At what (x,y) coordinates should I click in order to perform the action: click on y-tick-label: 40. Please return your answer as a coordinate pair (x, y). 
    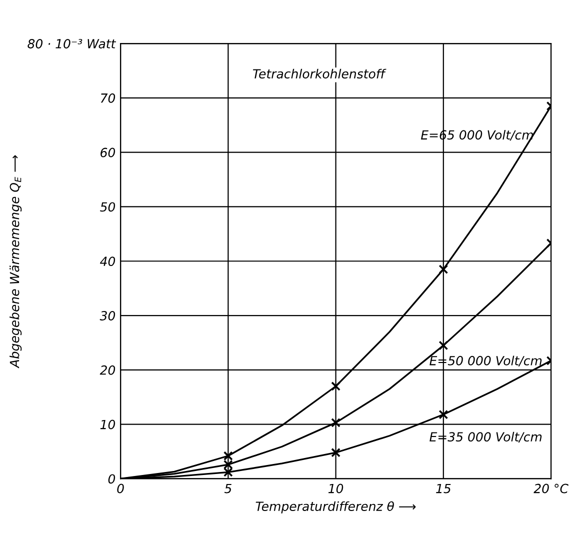
    Looking at the image, I should click on (108, 261).